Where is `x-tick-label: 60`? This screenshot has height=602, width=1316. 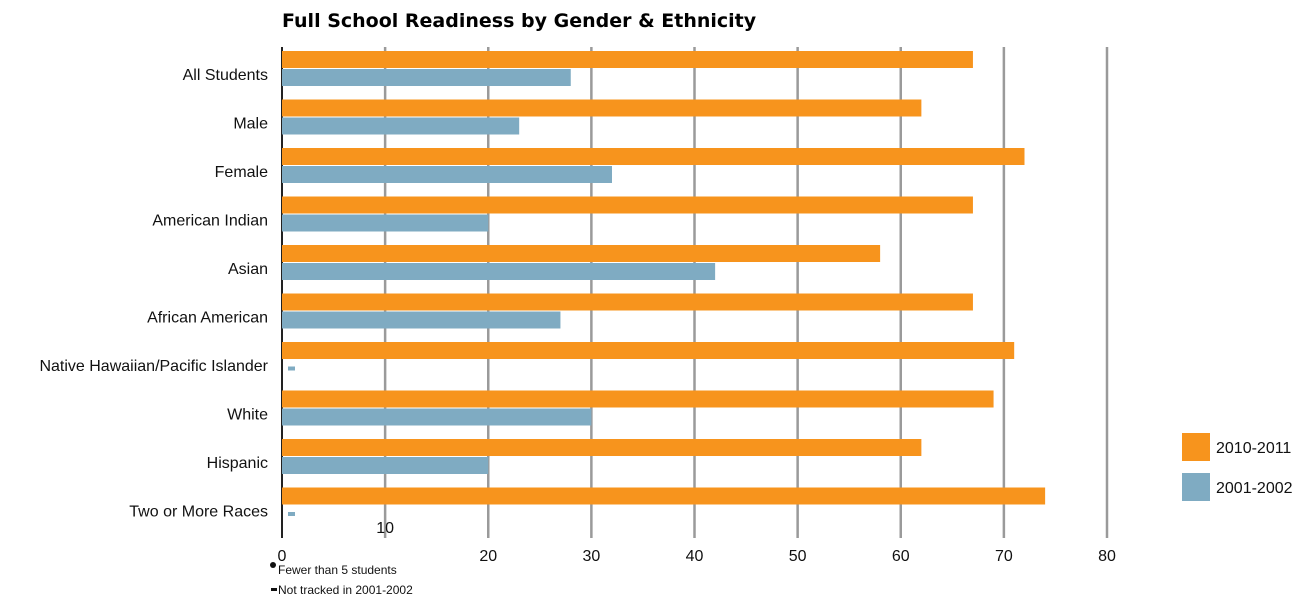 x-tick-label: 60 is located at coordinates (901, 556).